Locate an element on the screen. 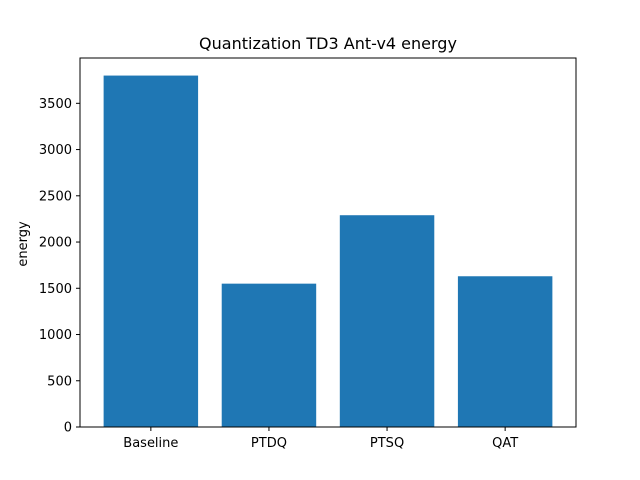 This screenshot has height=480, width=640. x-tick-label: QAT is located at coordinates (505, 443).